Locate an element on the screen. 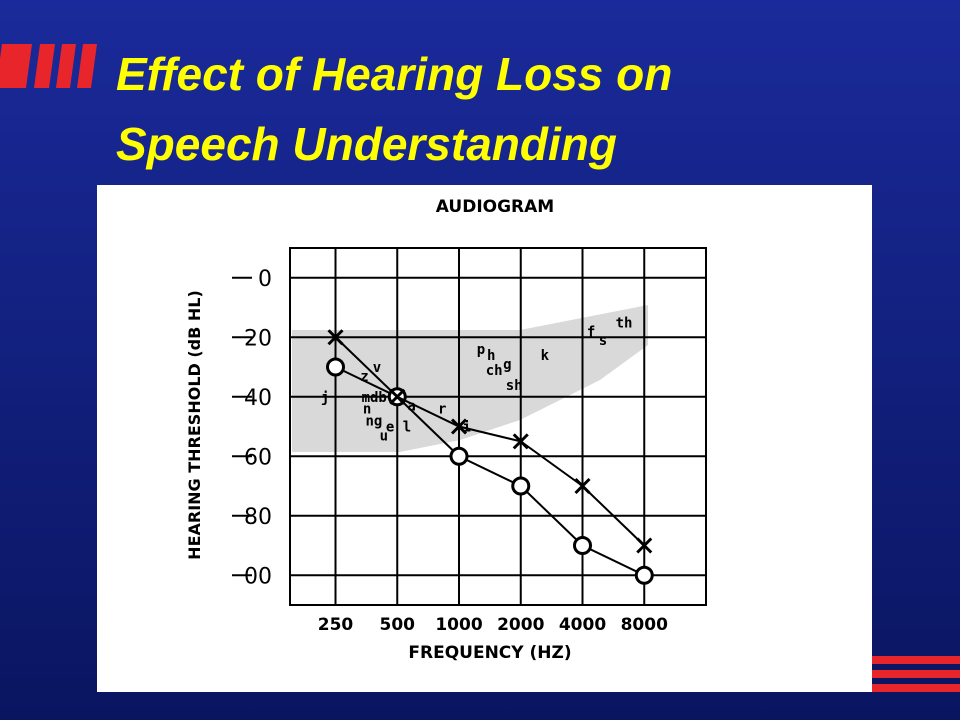  phoneme: mdb is located at coordinates (374, 398).